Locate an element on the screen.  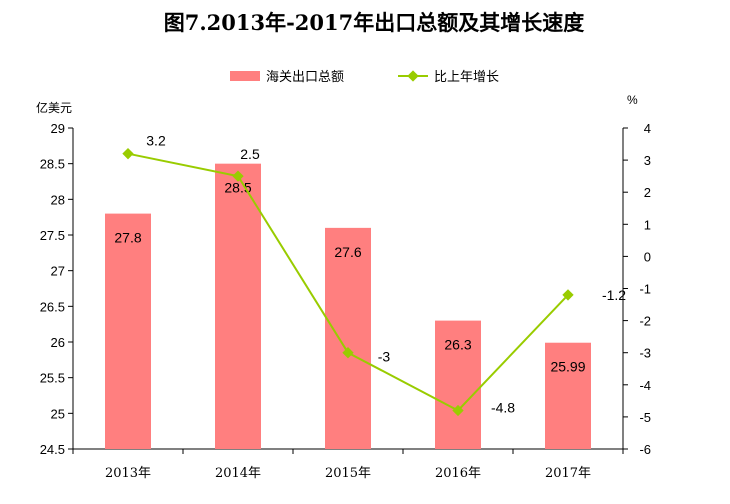
legend-bar-label: 海关出口总额 is located at coordinates (305, 76).